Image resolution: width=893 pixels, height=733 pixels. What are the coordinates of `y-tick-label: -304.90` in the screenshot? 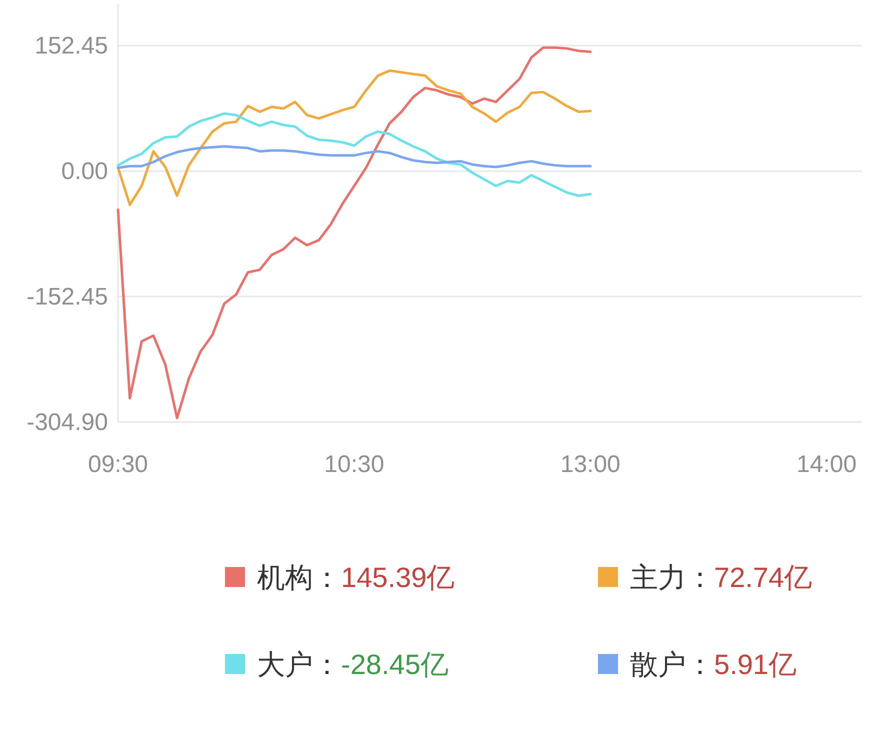 It's located at (67, 422).